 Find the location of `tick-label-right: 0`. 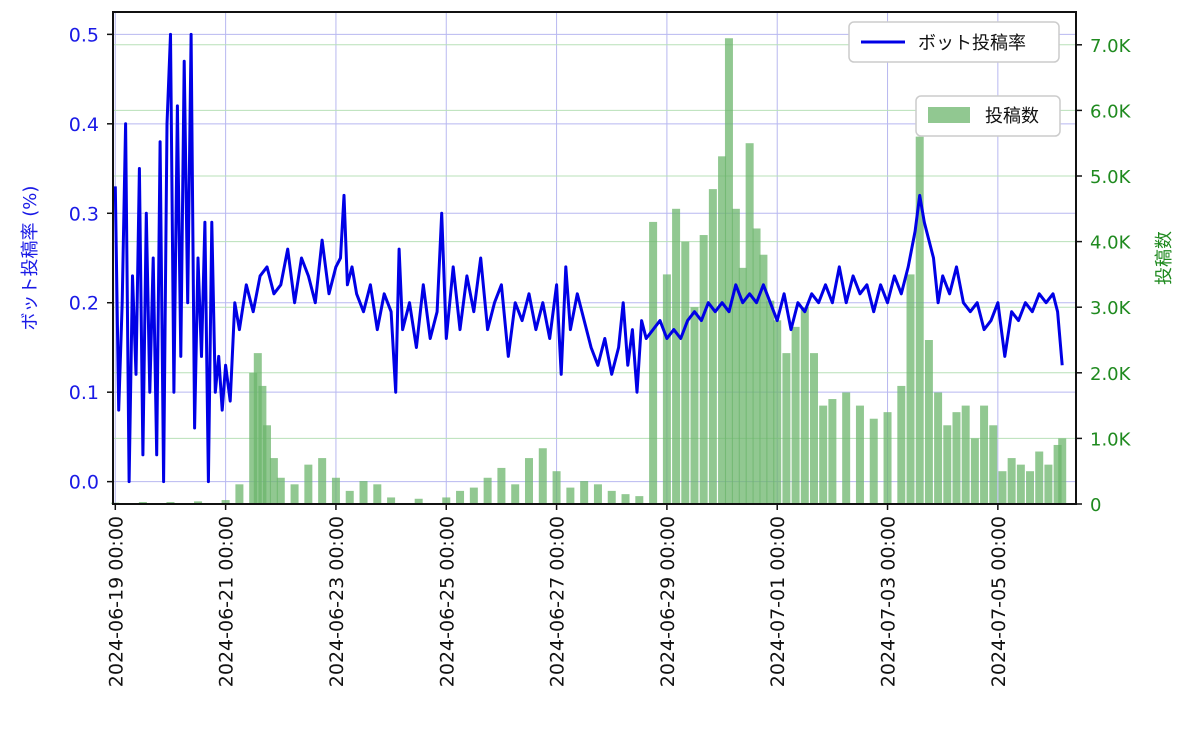

tick-label-right: 0 is located at coordinates (1095, 505).